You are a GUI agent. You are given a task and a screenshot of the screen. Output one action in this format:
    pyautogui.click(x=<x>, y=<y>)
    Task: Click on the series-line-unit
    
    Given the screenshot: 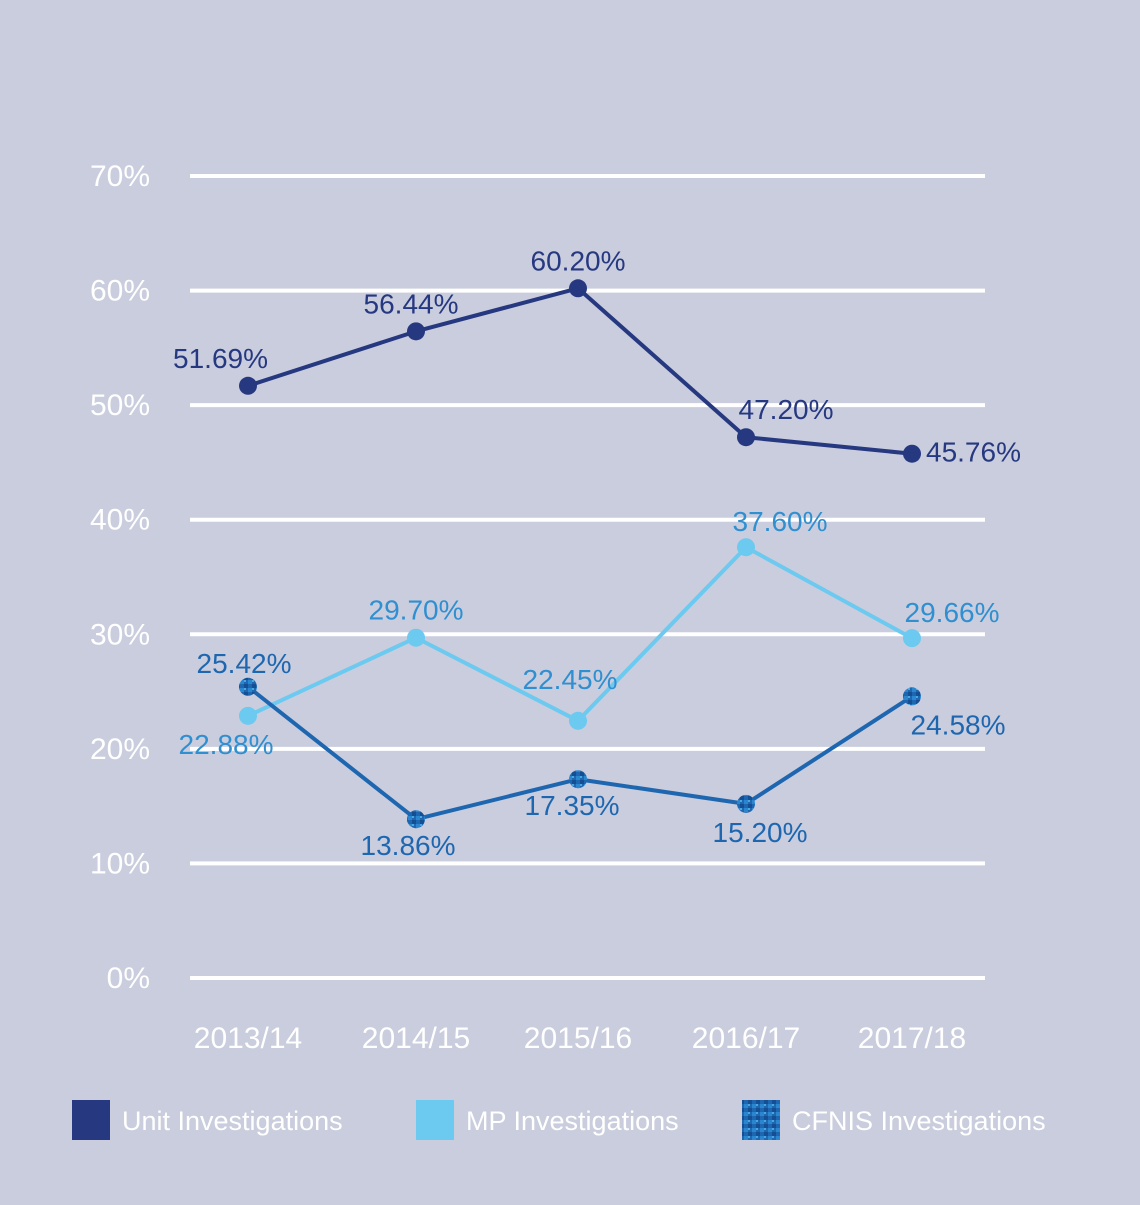 What is the action you would take?
    pyautogui.click(x=580, y=371)
    